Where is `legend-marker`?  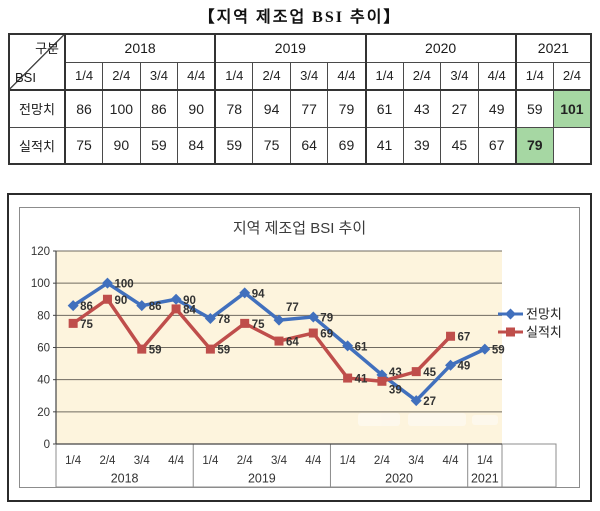
legend-marker is located at coordinates (510, 332).